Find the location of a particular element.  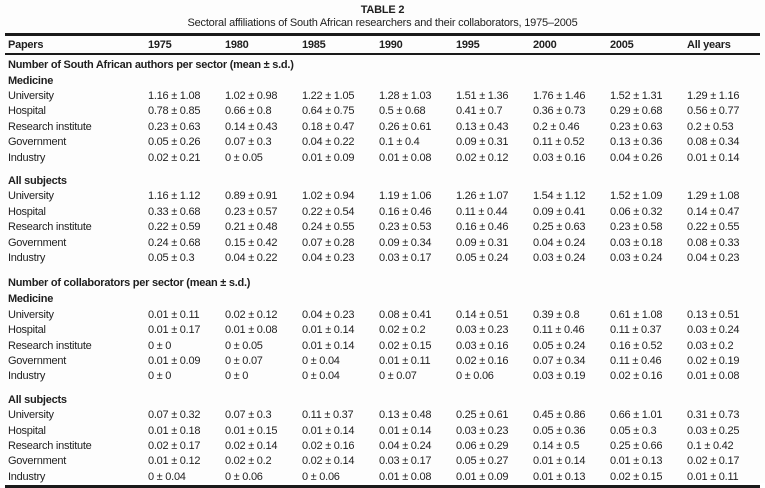

value-cell: 0.61 ± 1.08 is located at coordinates (636, 314).